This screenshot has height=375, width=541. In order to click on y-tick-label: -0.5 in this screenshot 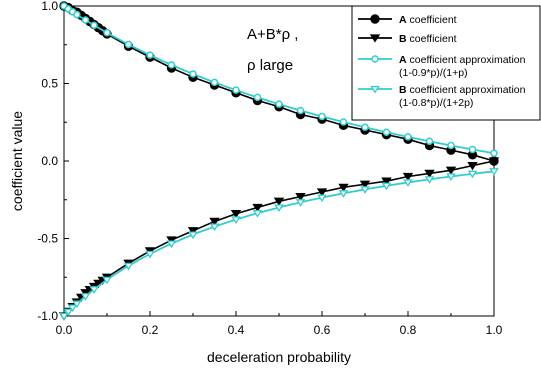, I will do `click(47, 239)`.